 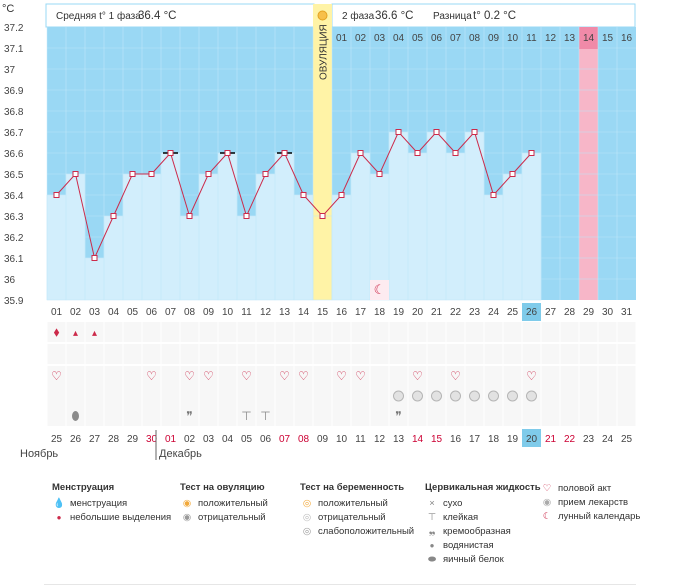 What do you see at coordinates (209, 312) in the screenshot?
I see `cycle-day-label: 09` at bounding box center [209, 312].